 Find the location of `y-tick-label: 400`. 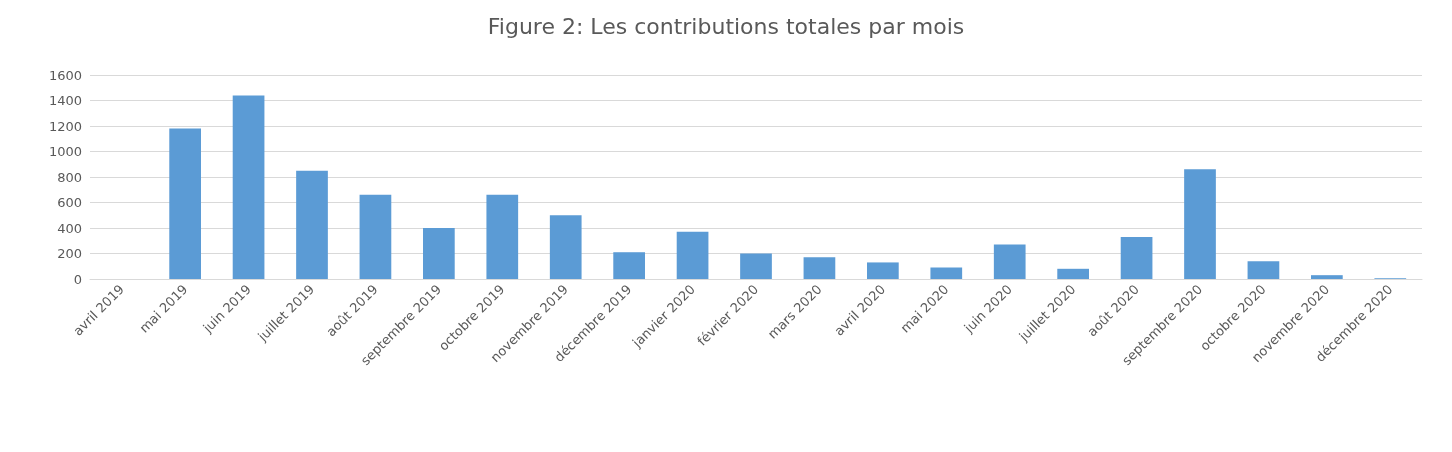

y-tick-label: 400 is located at coordinates (69, 228).